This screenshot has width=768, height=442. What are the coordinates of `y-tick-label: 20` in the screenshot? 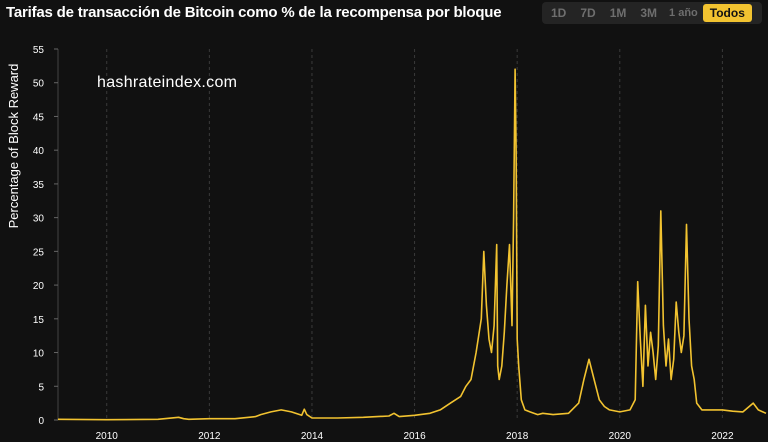 It's located at (39, 286).